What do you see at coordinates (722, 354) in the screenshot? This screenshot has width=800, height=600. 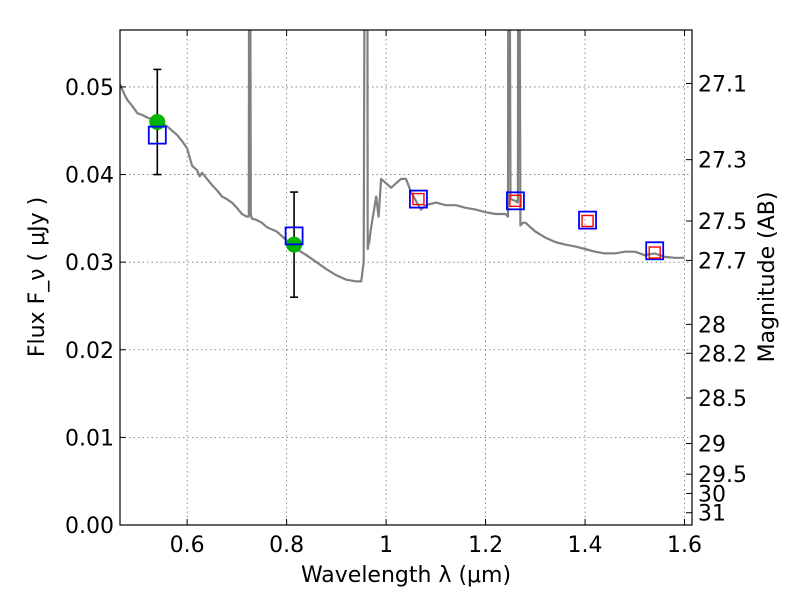 I see `magnitude-tick-label: 28.2` at bounding box center [722, 354].